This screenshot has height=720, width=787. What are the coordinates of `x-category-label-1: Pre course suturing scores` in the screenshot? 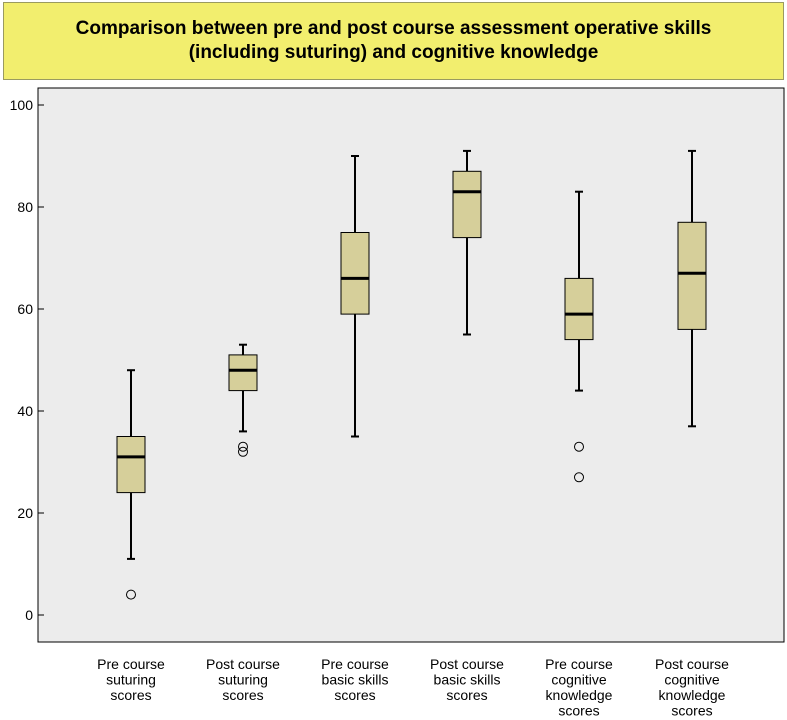 It's located at (131, 679).